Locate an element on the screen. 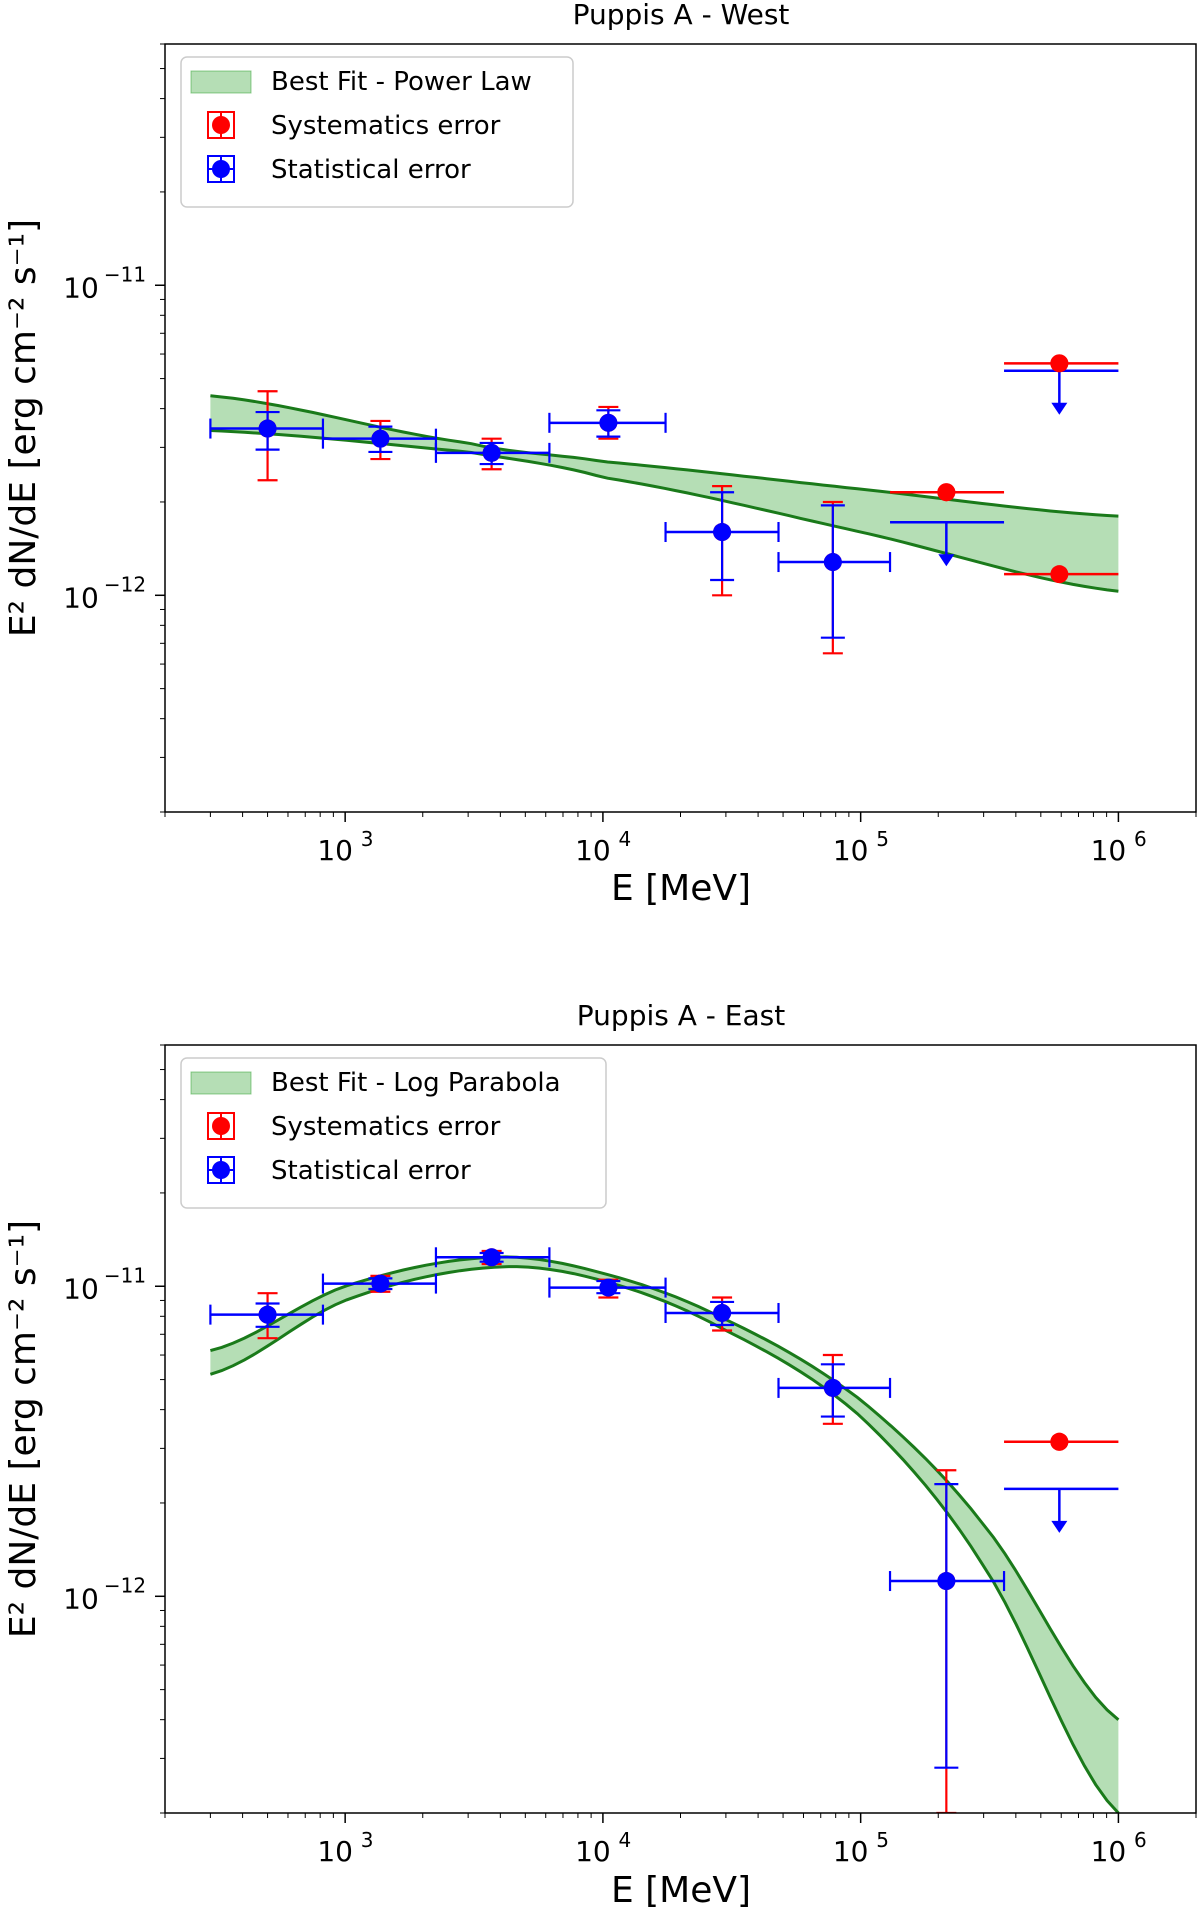  legend-label: Best Fit - Log Parabola is located at coordinates (416, 1083).